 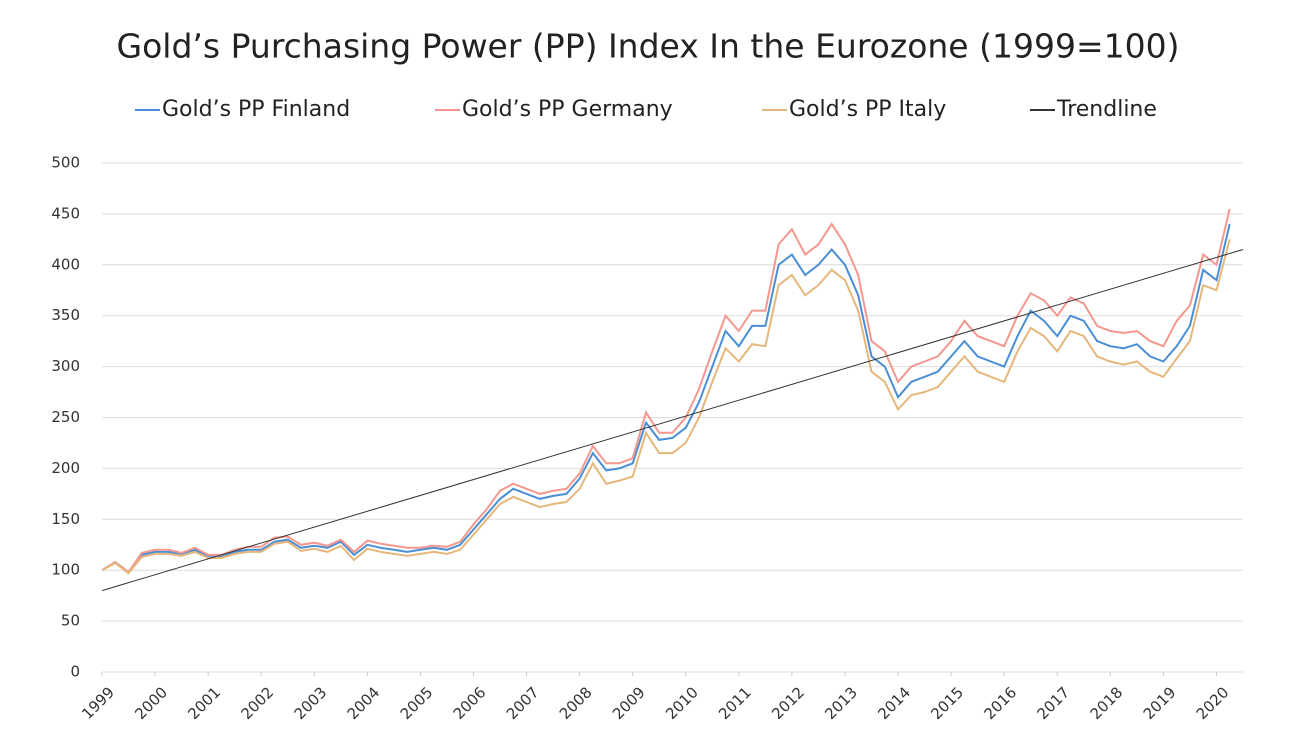 I want to click on y-tick-label: 150, so click(x=65, y=519).